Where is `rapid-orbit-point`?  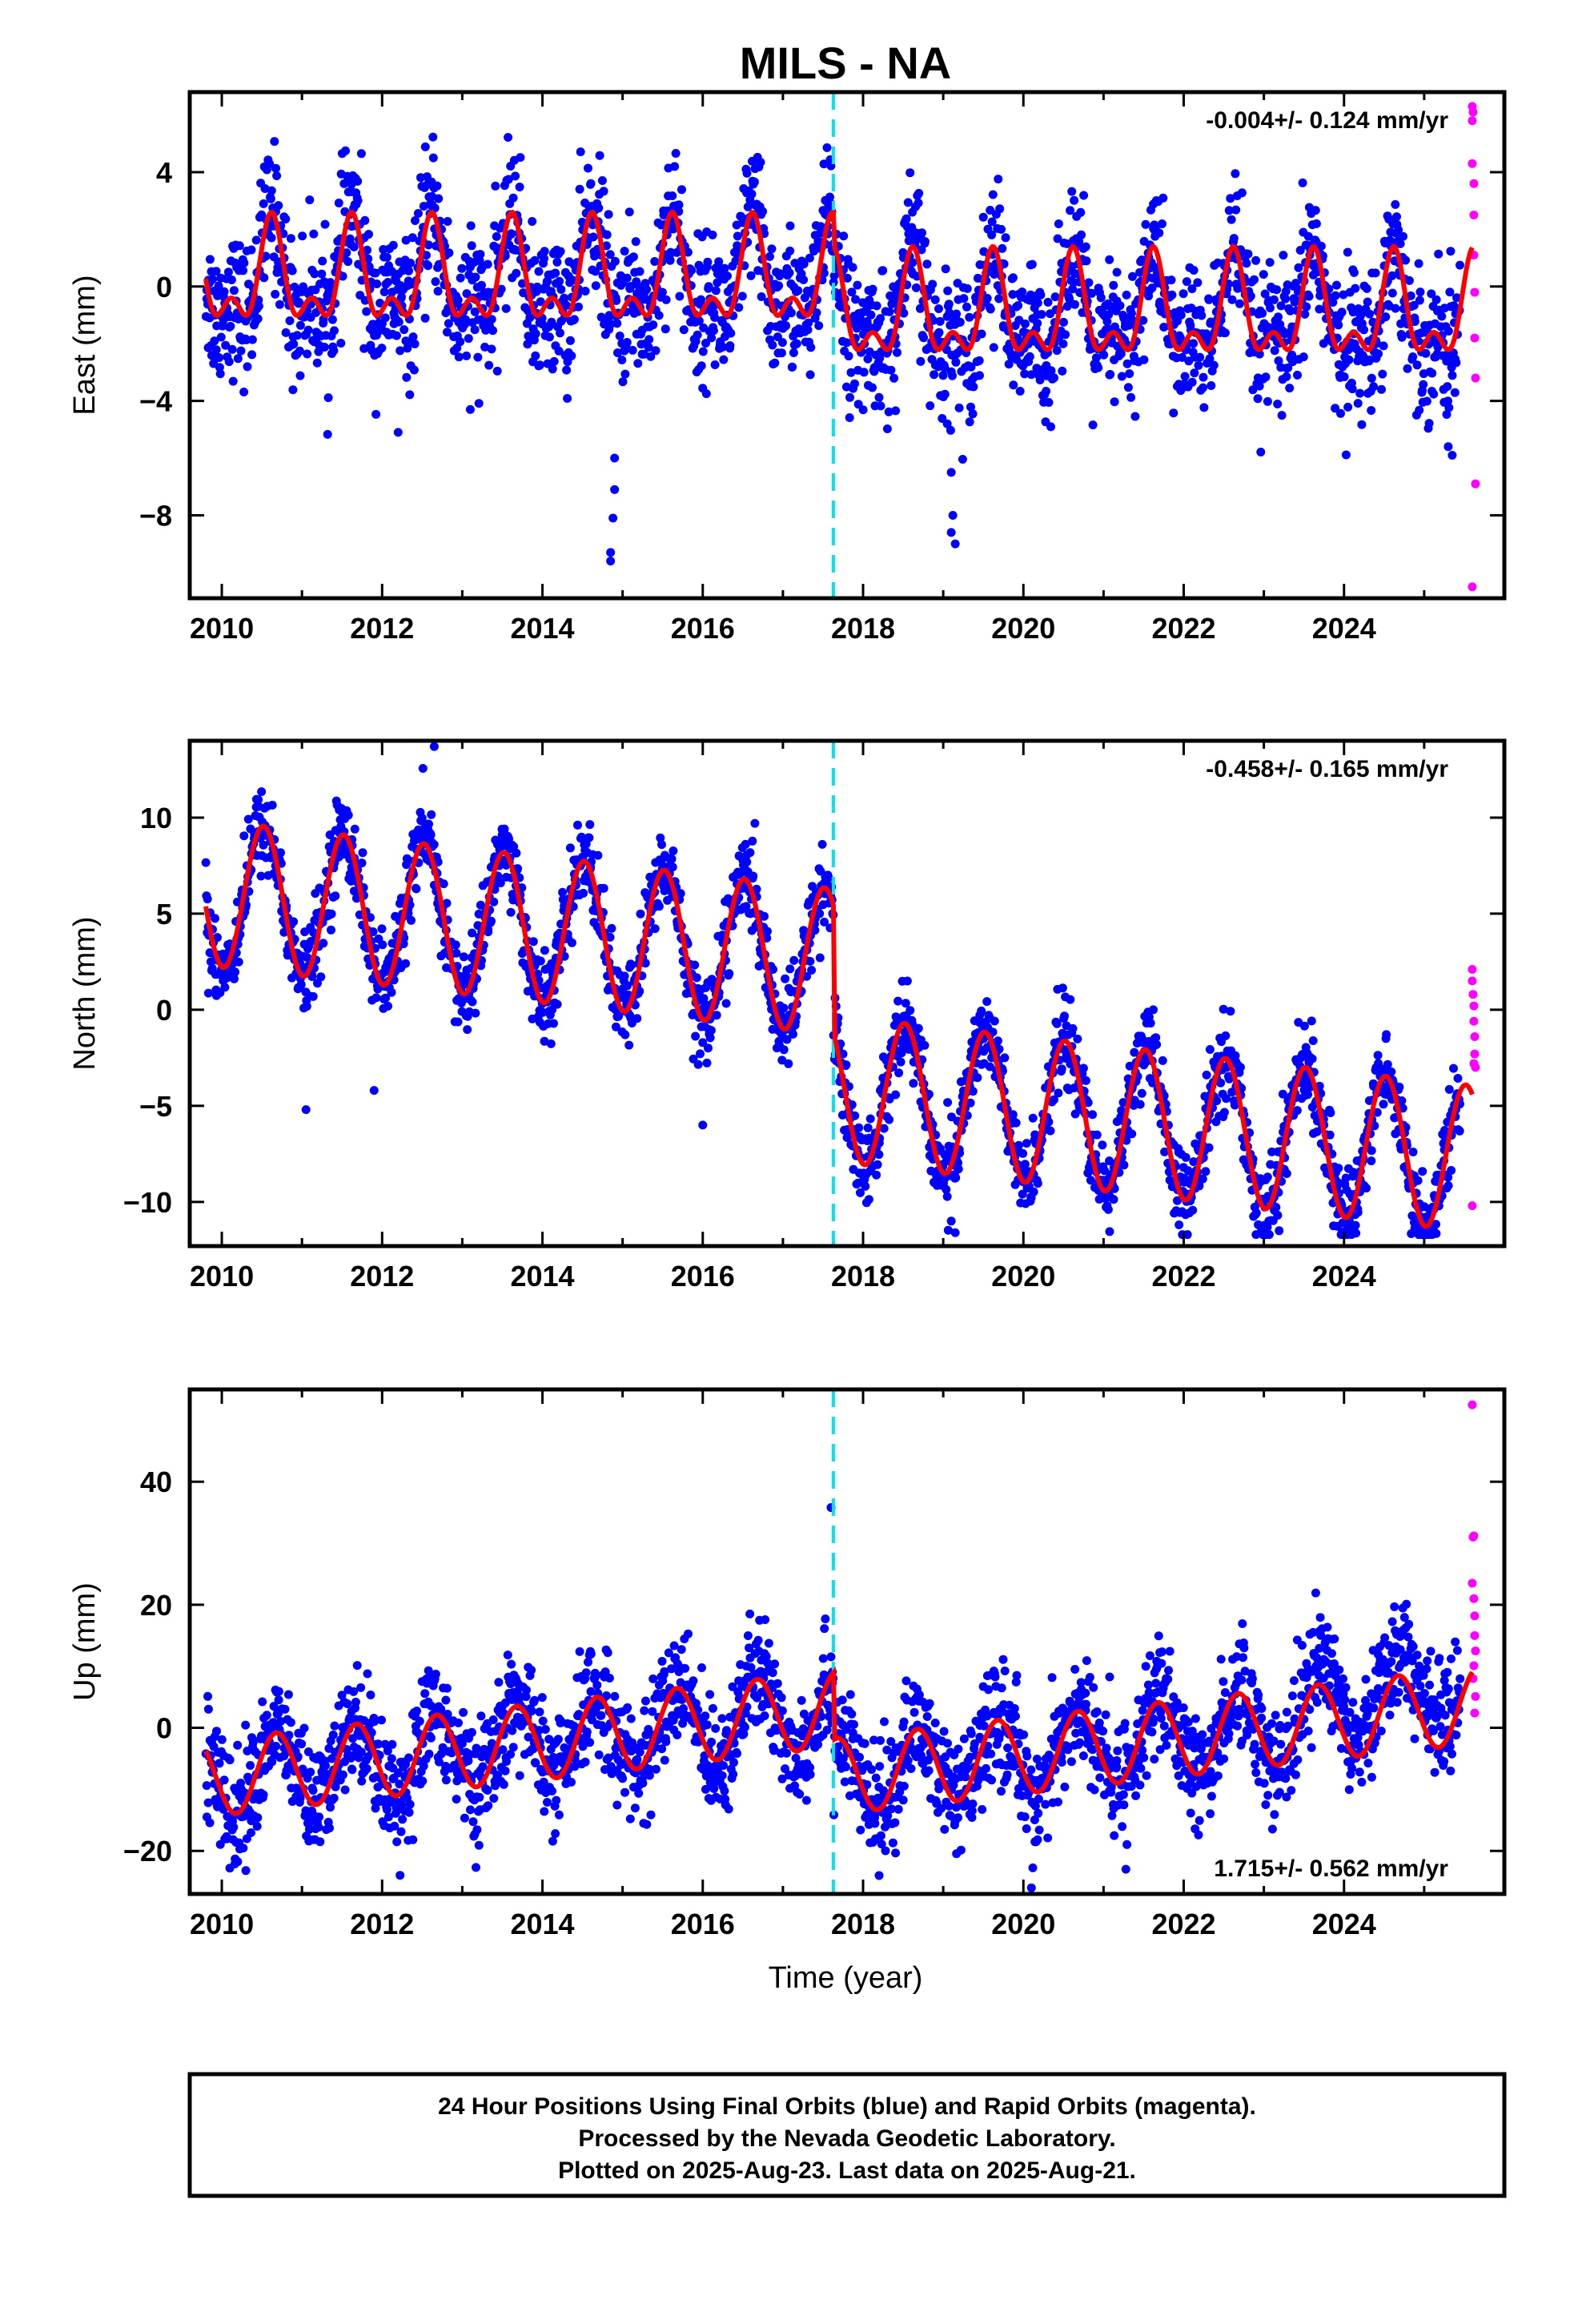
rapid-orbit-point is located at coordinates (1472, 1206).